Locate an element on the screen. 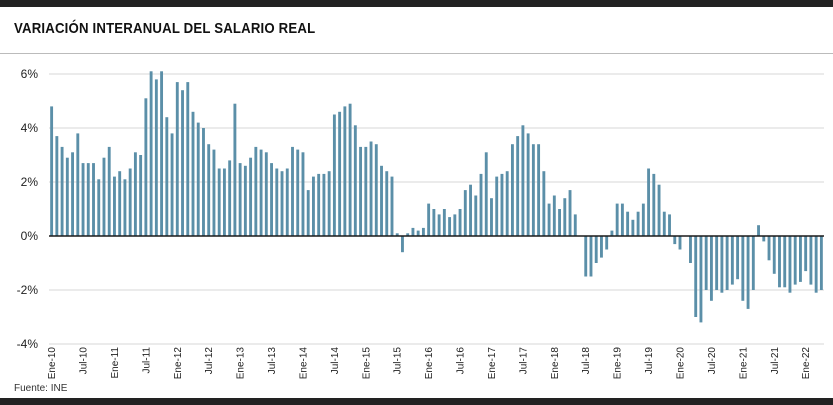 The height and width of the screenshot is (405, 833). x-tick-label: Jul-13 is located at coordinates (272, 361).